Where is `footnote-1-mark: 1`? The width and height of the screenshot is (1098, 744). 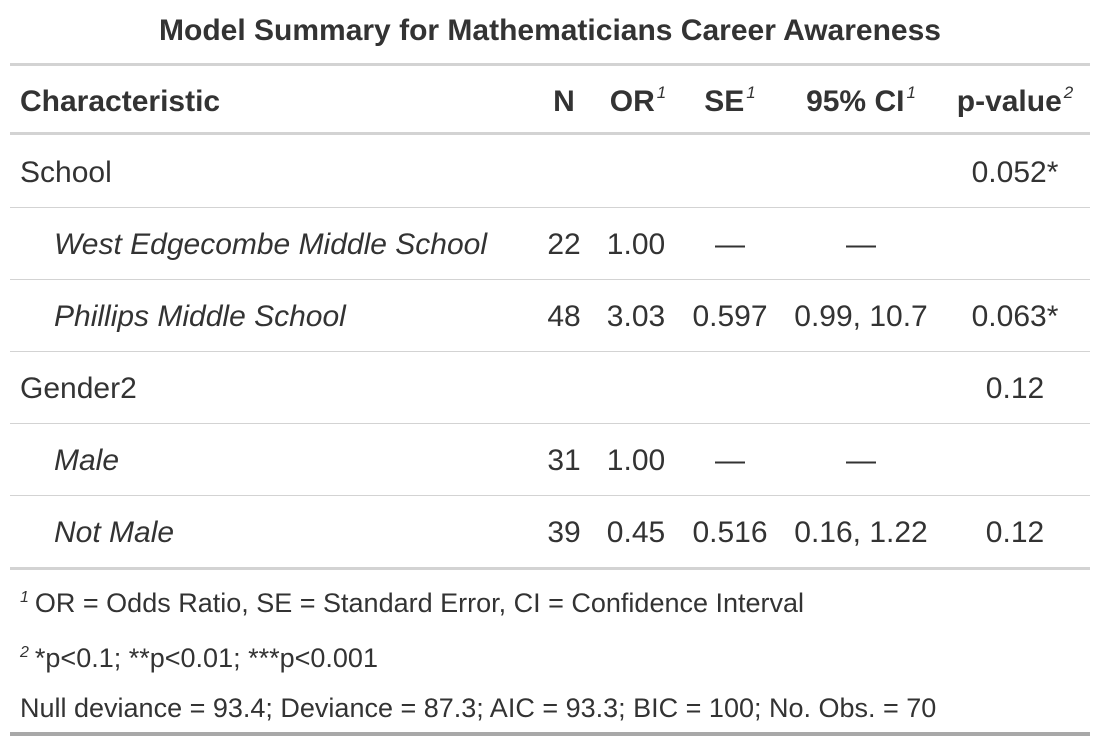 footnote-1-mark: 1 is located at coordinates (24, 597).